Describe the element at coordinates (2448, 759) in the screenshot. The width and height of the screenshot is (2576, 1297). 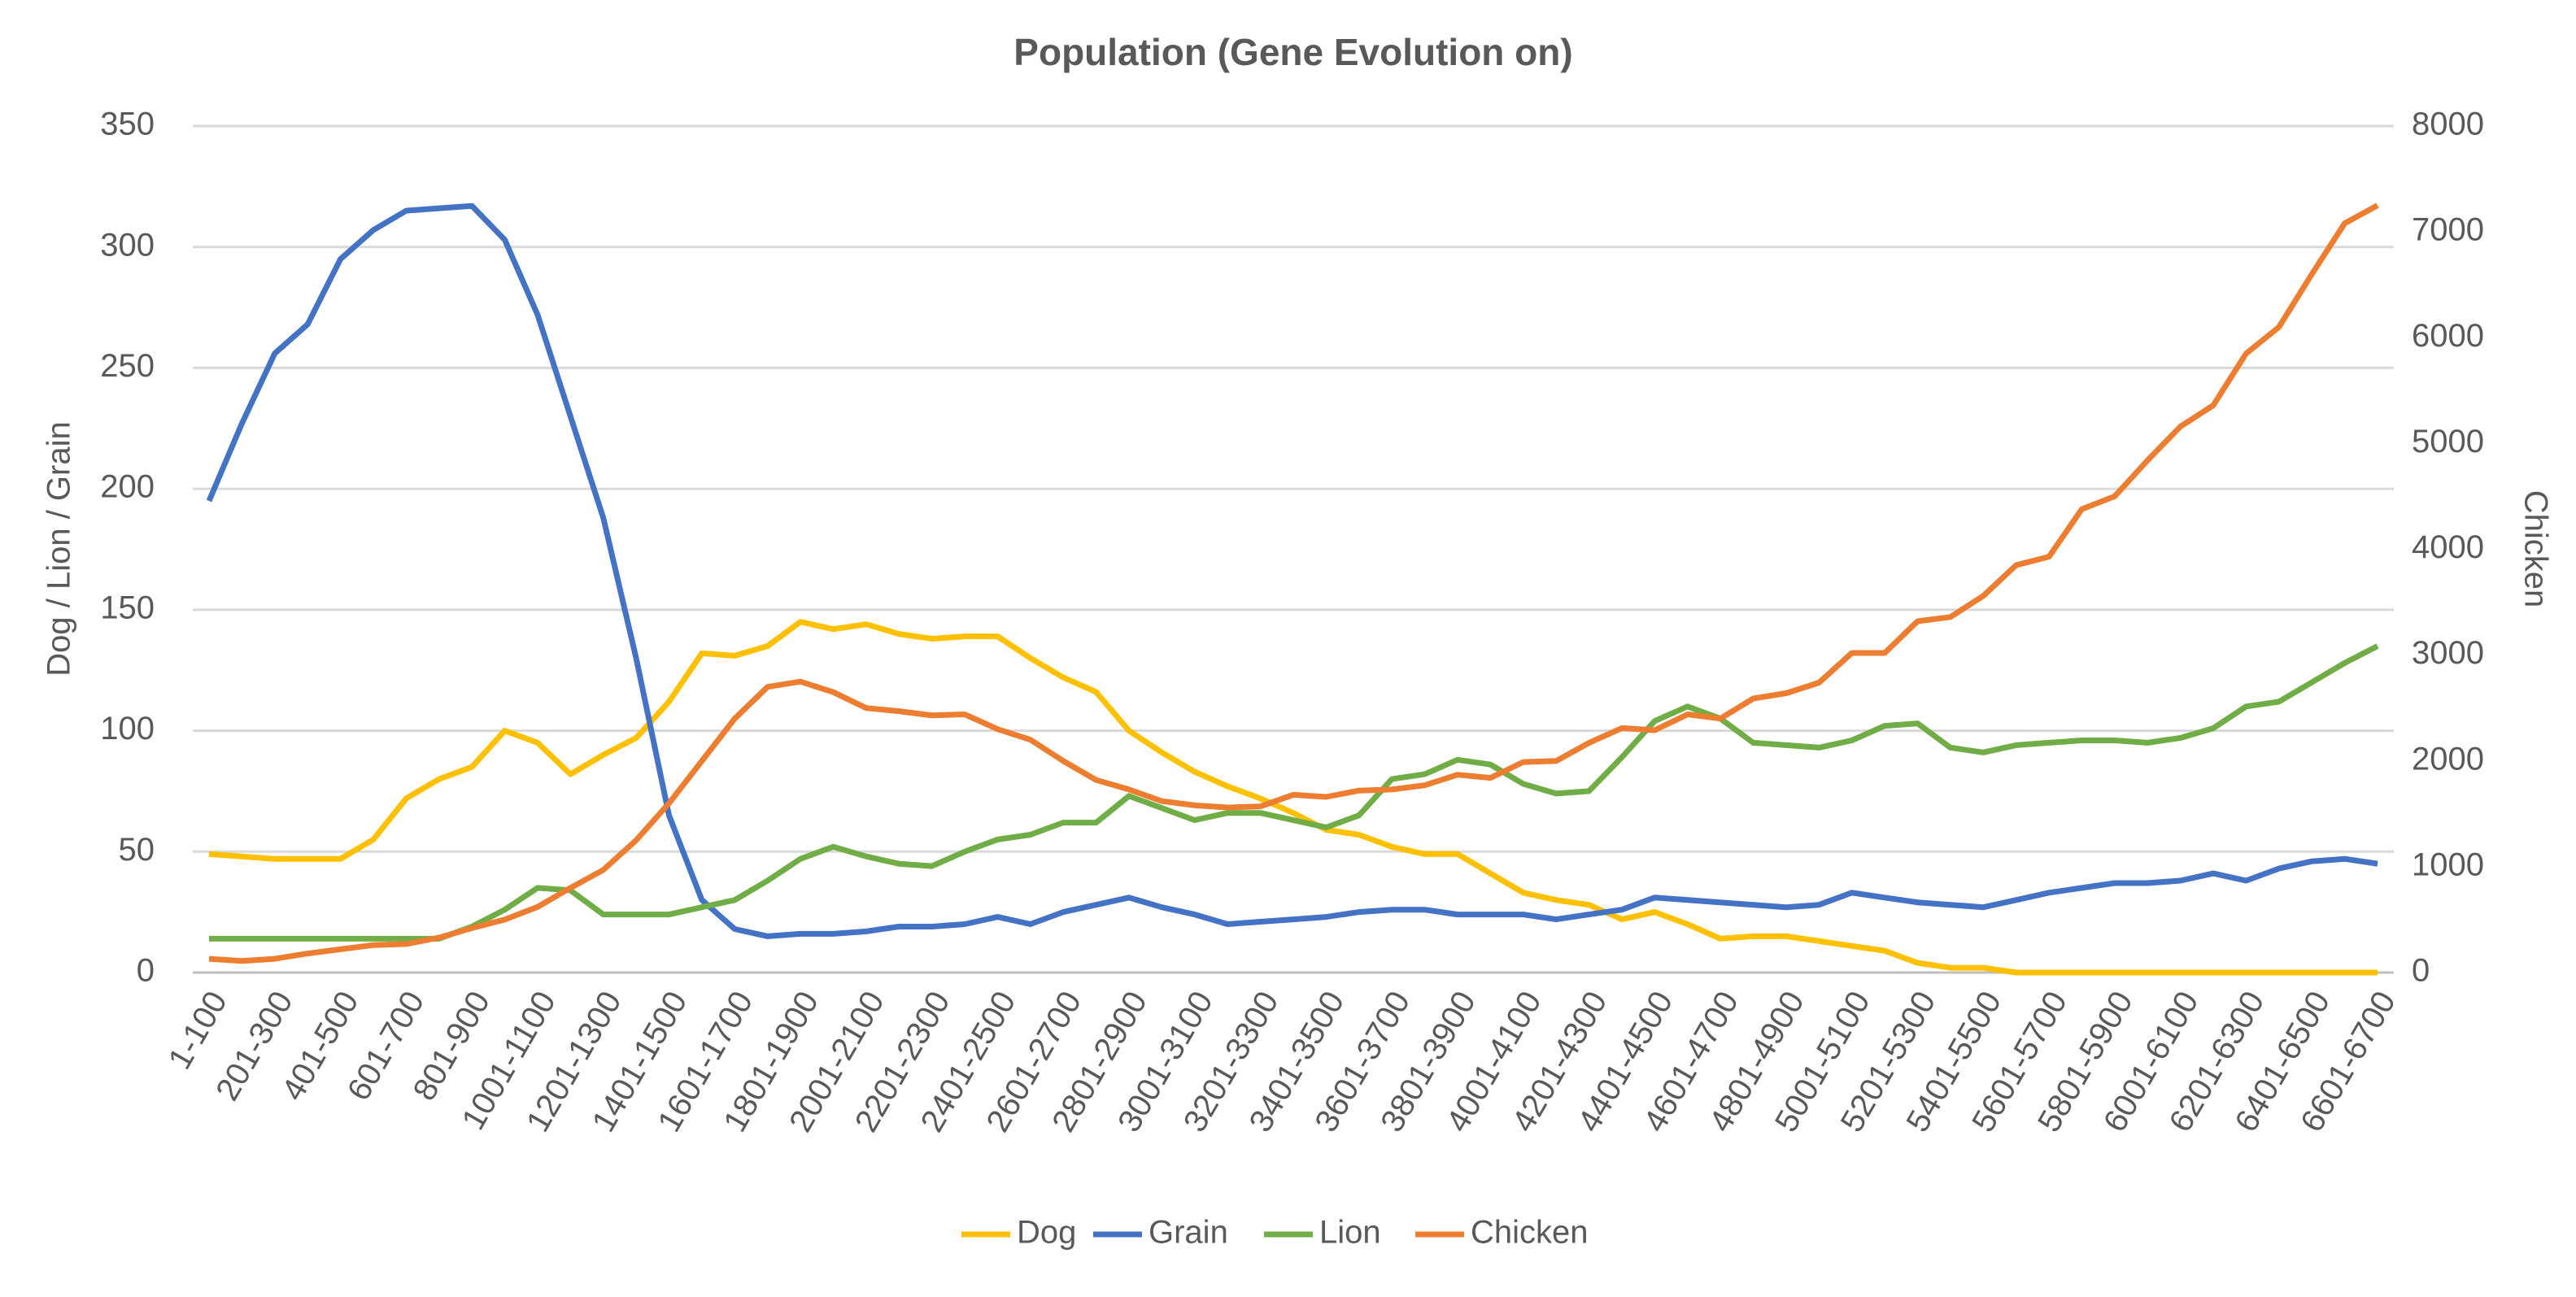
I see `y2-tick-label: 2000` at that location.